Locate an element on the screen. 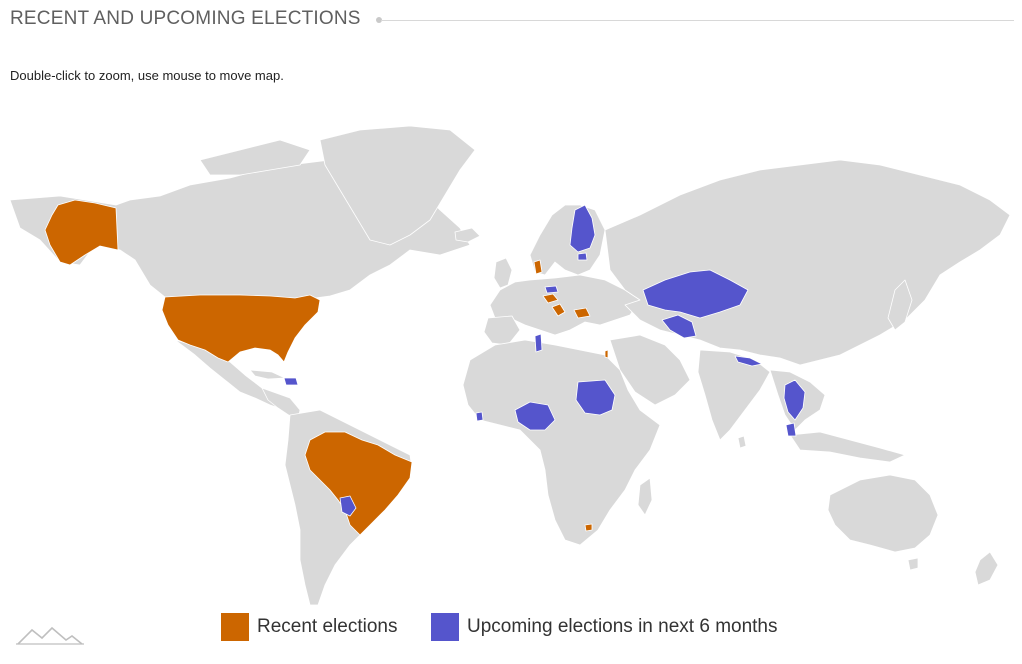 Image resolution: width=1022 pixels, height=664 pixels. land-new-zealand is located at coordinates (986, 568).